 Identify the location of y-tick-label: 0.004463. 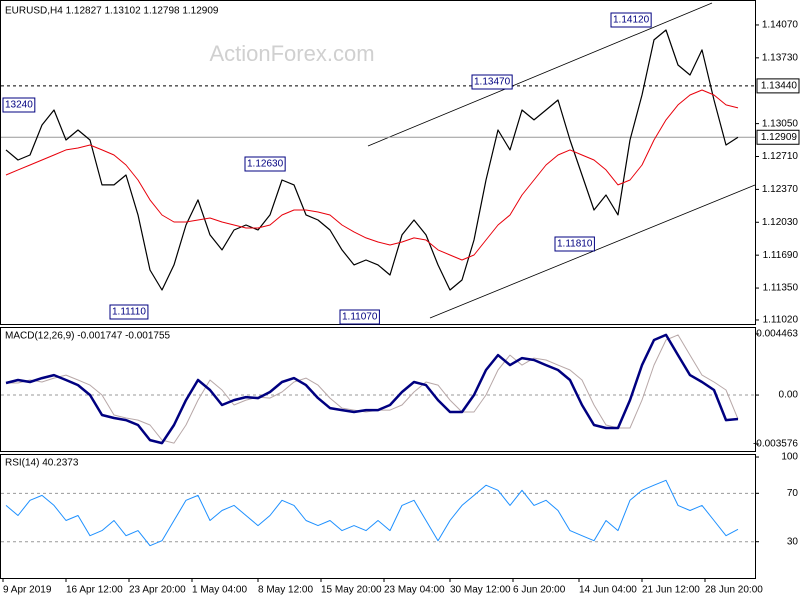
(777, 334).